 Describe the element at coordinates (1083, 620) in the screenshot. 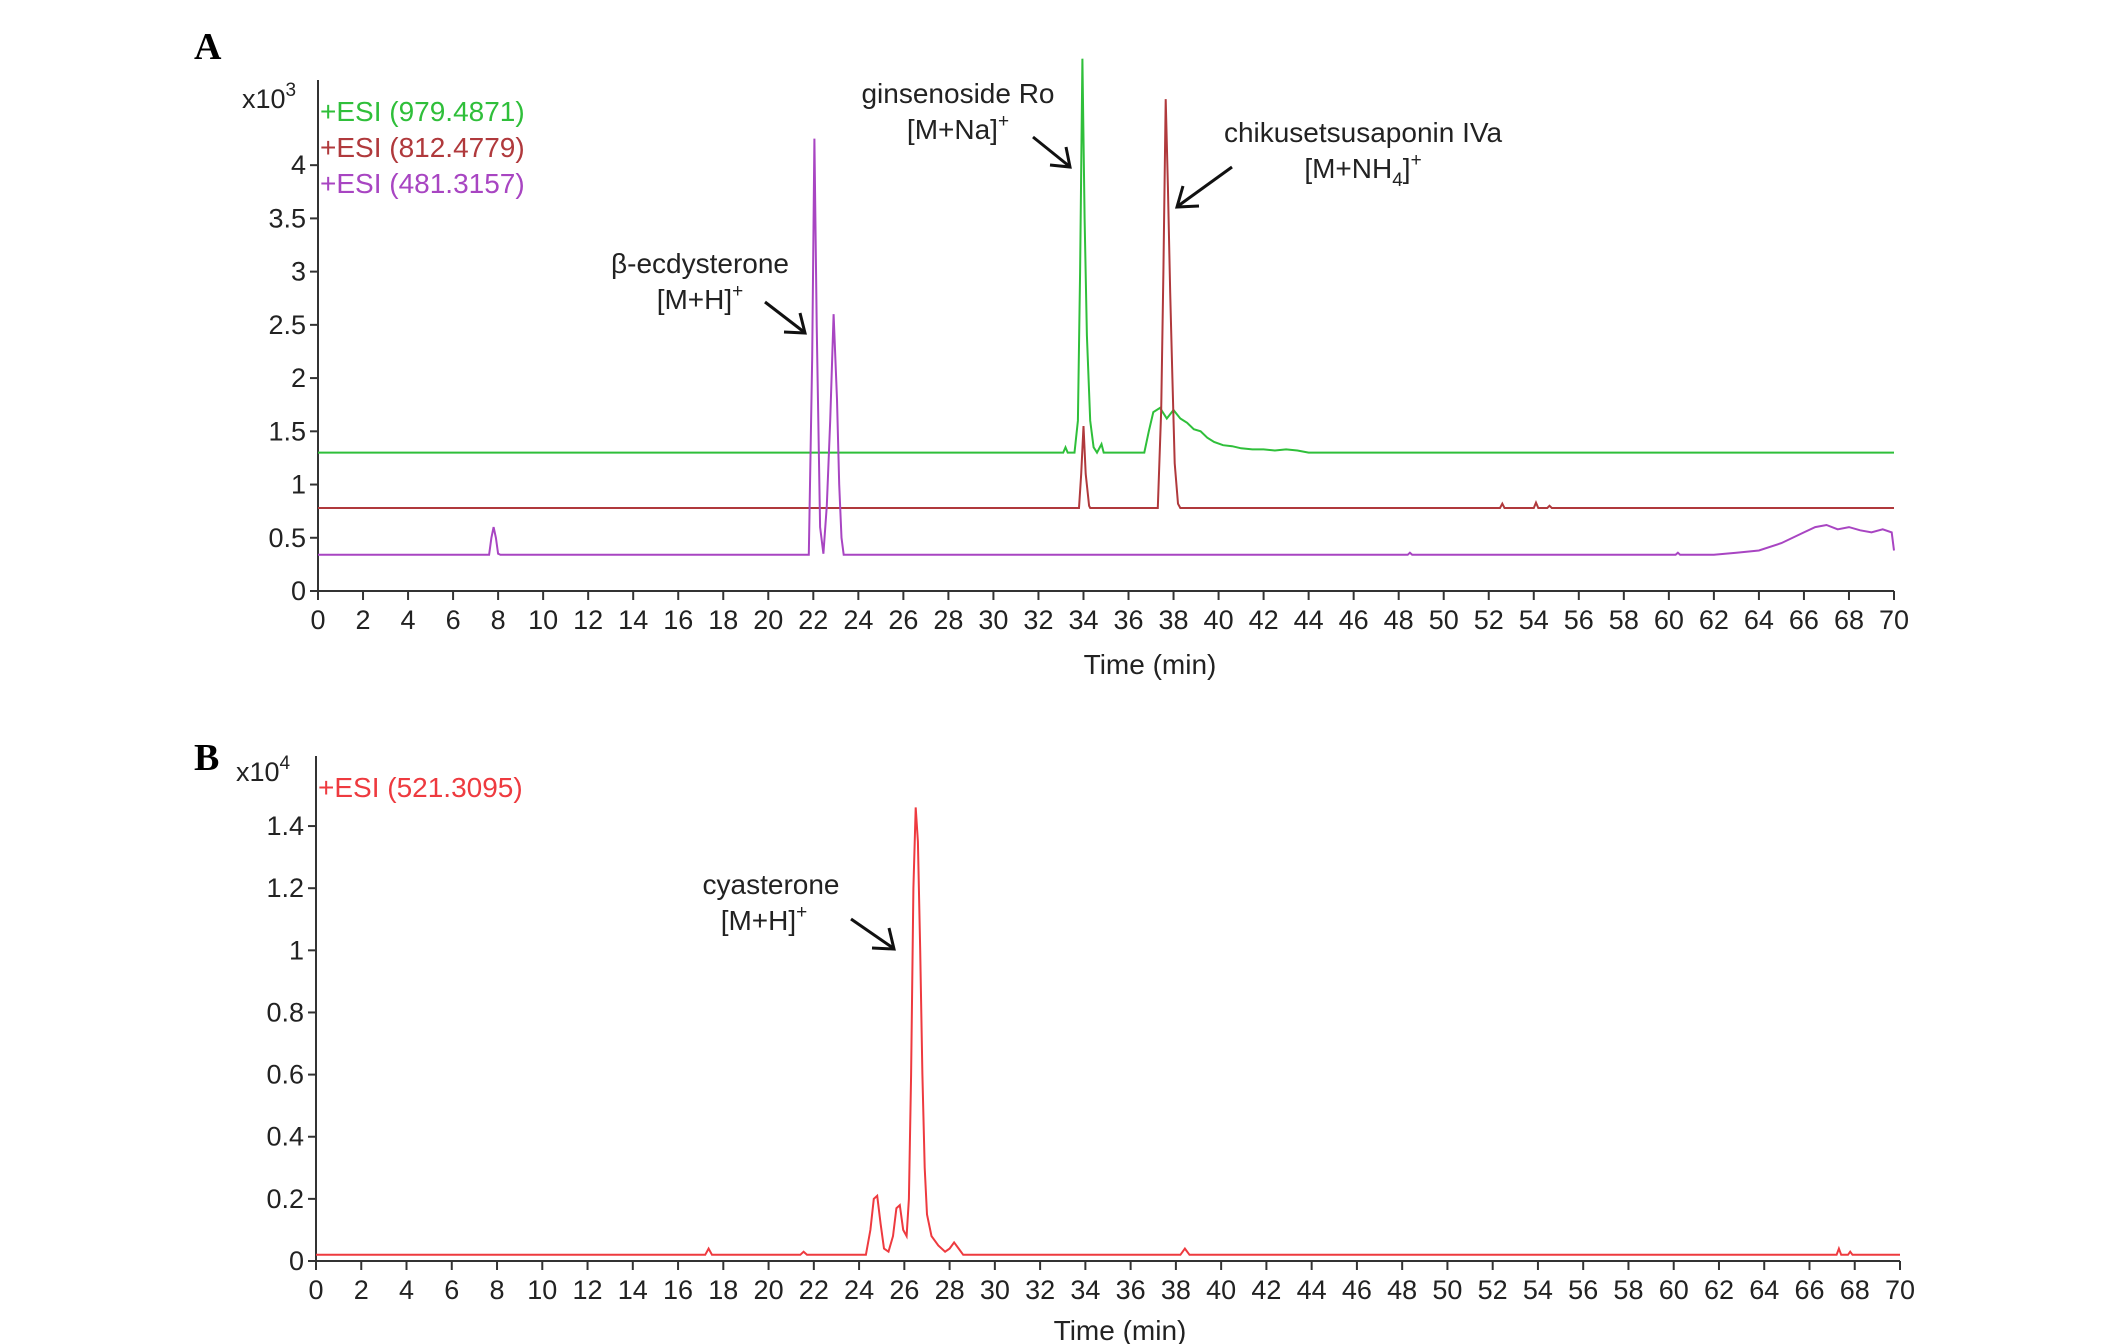

I see `x-tick-label: 34` at that location.